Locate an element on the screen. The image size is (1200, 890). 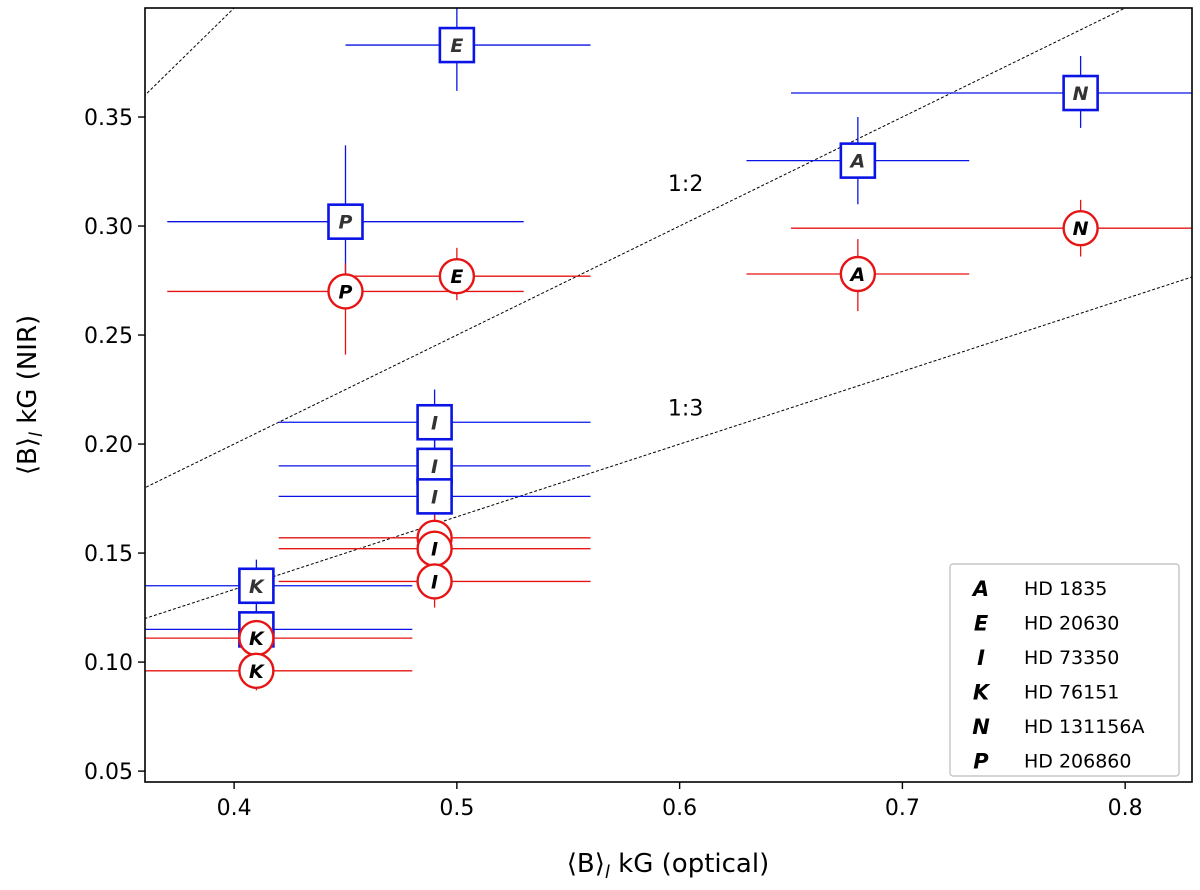
x-tick-label: 0.8 is located at coordinates (1125, 808).